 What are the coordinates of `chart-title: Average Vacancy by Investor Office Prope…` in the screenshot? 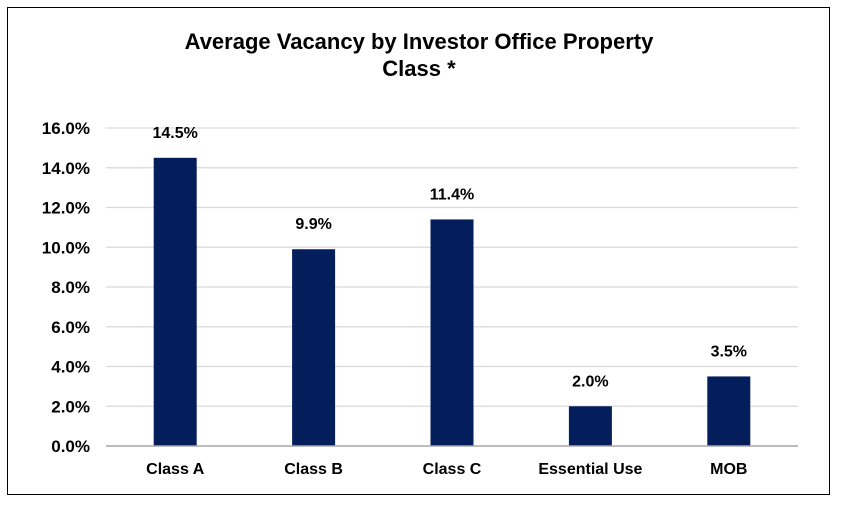 It's located at (419, 55).